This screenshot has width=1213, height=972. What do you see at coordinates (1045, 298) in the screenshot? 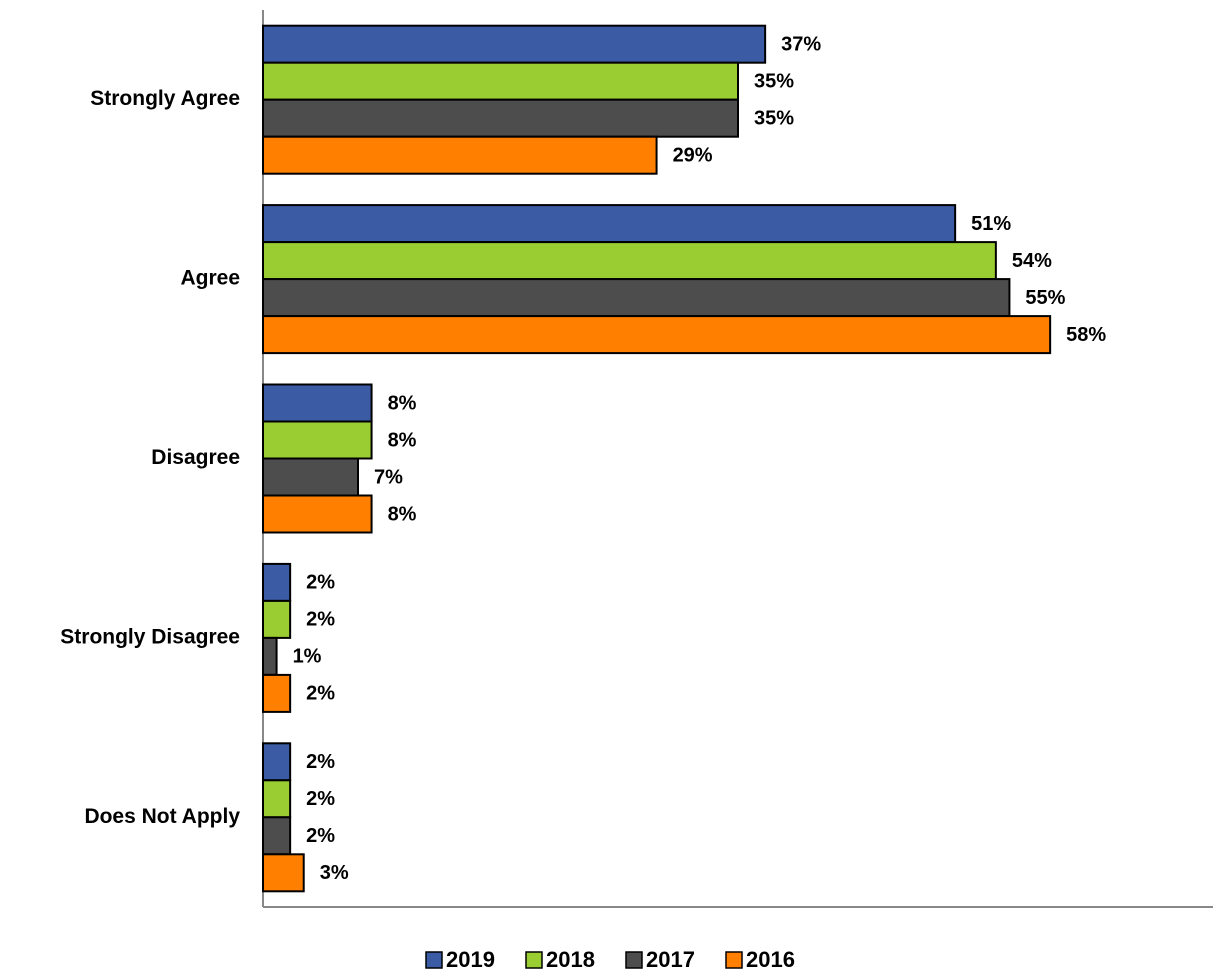
I see `value-label: 55%` at bounding box center [1045, 298].